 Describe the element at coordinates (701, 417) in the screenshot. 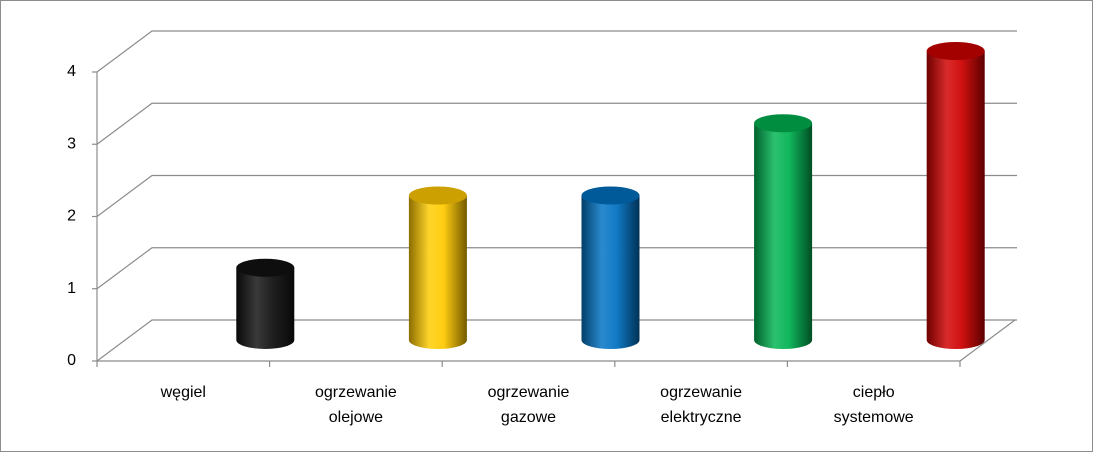

I see `x-tick-label-line: elektryczne` at that location.